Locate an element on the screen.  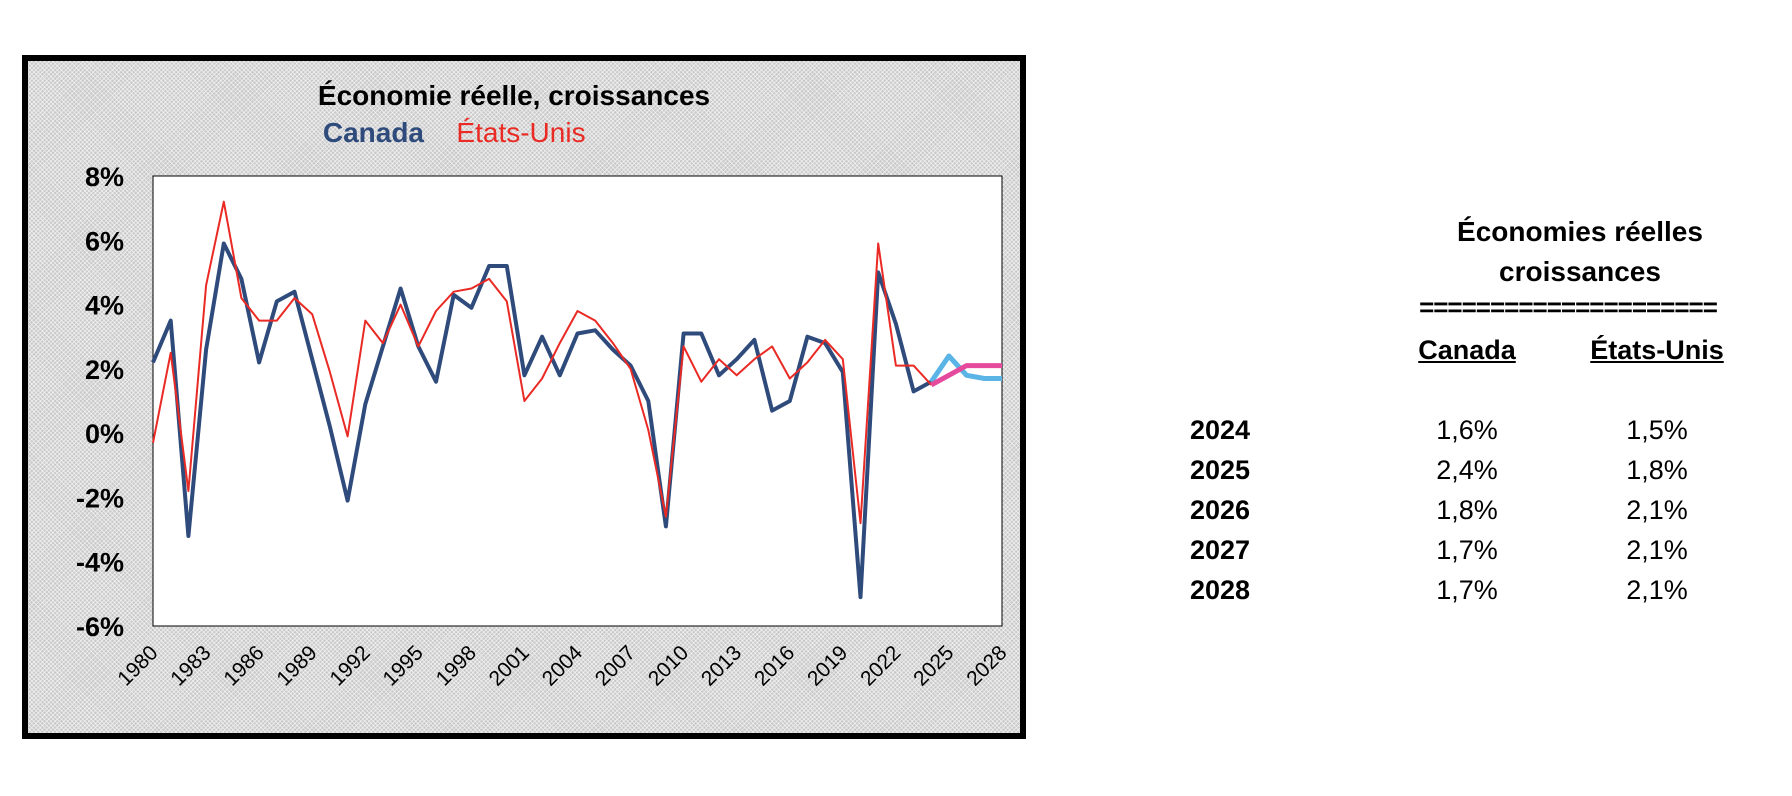
x-tick-label: 2004 is located at coordinates (563, 666).